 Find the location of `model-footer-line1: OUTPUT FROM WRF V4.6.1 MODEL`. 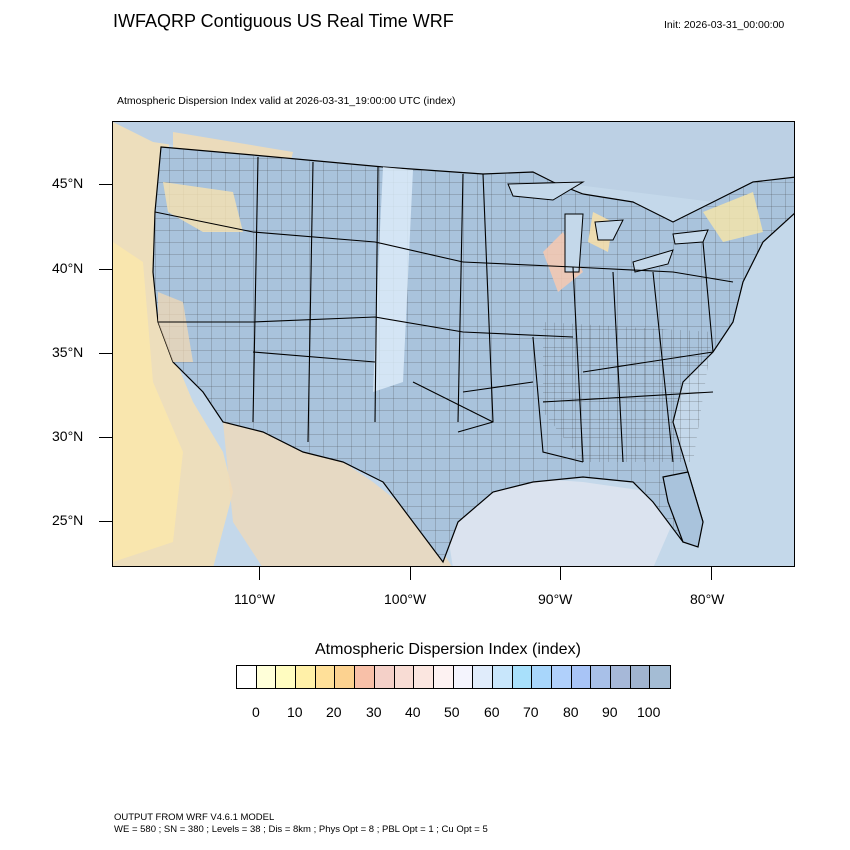

model-footer-line1: OUTPUT FROM WRF V4.6.1 MODEL is located at coordinates (194, 817).